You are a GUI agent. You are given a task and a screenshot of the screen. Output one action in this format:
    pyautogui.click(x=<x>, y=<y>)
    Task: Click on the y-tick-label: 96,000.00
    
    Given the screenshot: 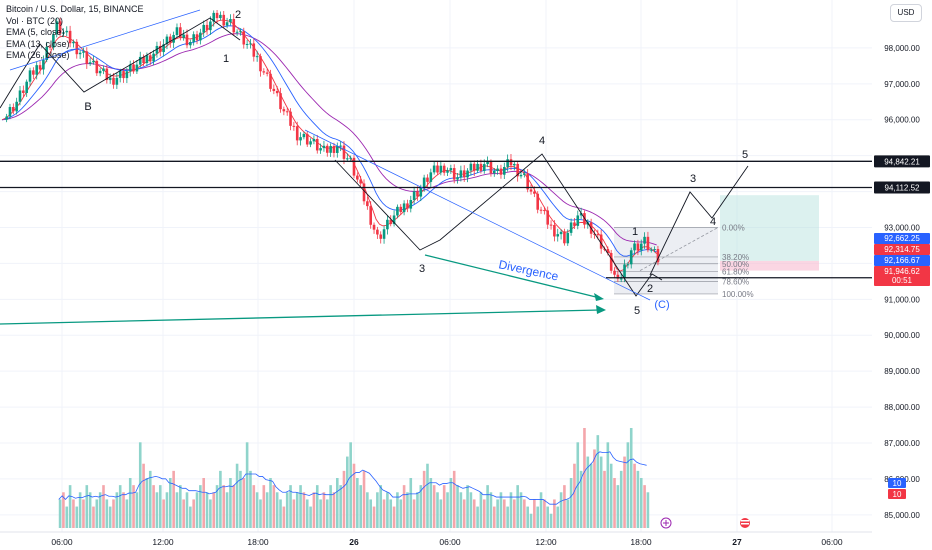 What is the action you would take?
    pyautogui.click(x=902, y=120)
    